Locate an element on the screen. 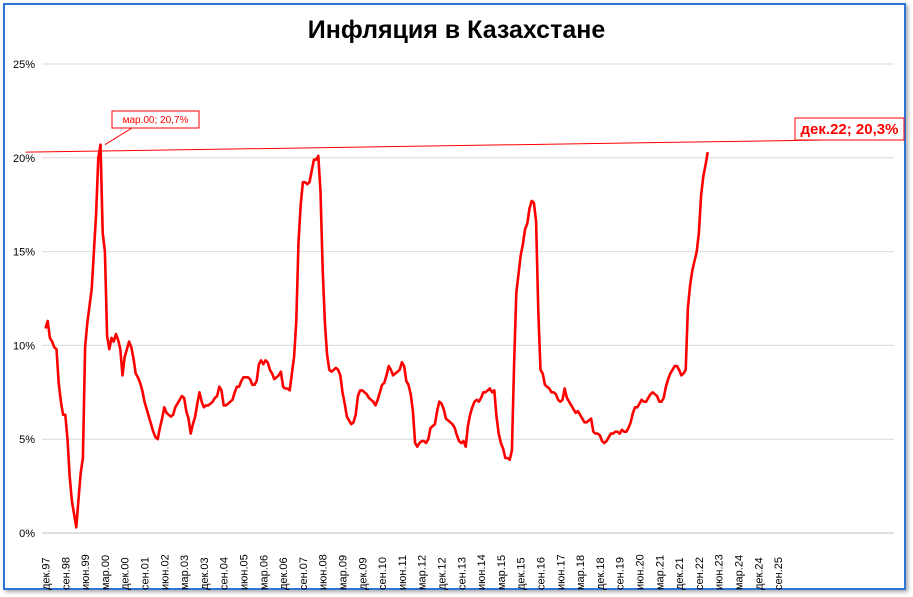 Image resolution: width=913 pixels, height=597 pixels. x-tick-label: мар.06 is located at coordinates (264, 572).